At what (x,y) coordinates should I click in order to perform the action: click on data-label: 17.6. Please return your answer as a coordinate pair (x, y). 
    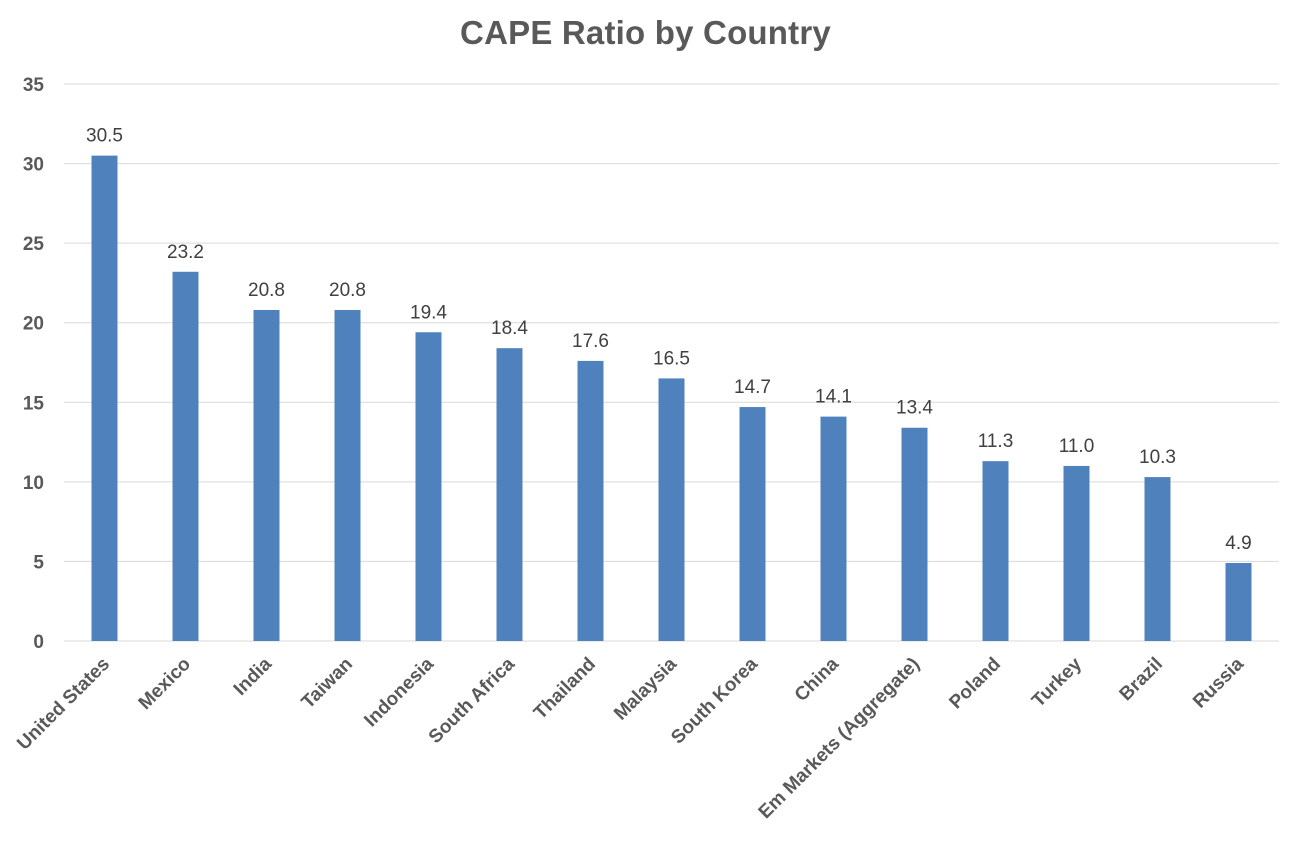
    Looking at the image, I should click on (590, 341).